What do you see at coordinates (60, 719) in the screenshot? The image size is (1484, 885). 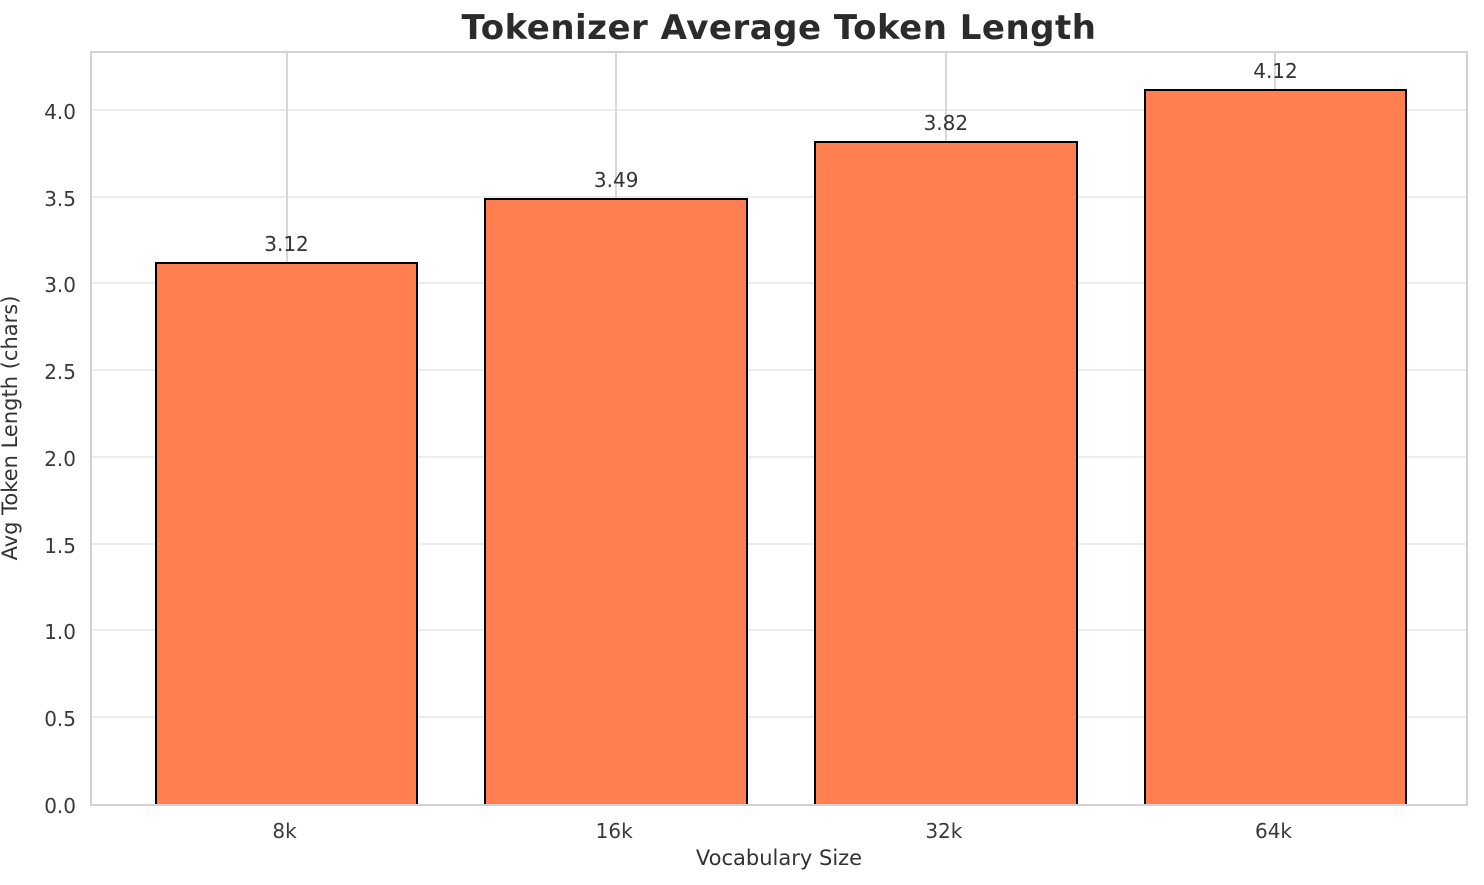 I see `y-tick-label-0.5: 0.5` at bounding box center [60, 719].